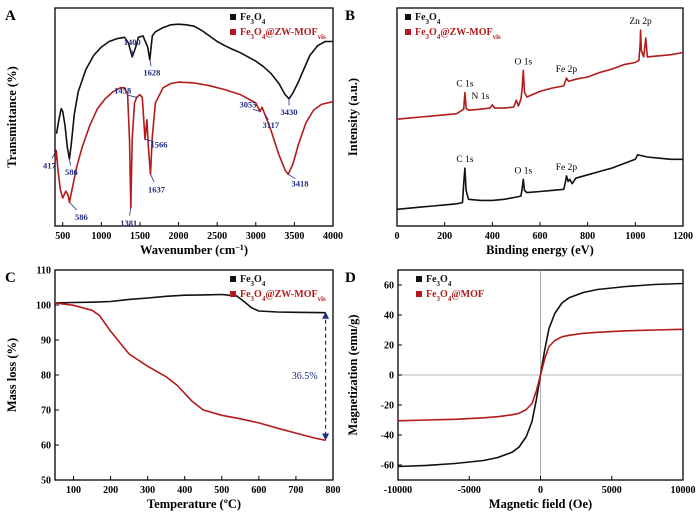 The image size is (700, 519). What do you see at coordinates (350, 16) in the screenshot?
I see `panel-letter: B` at bounding box center [350, 16].